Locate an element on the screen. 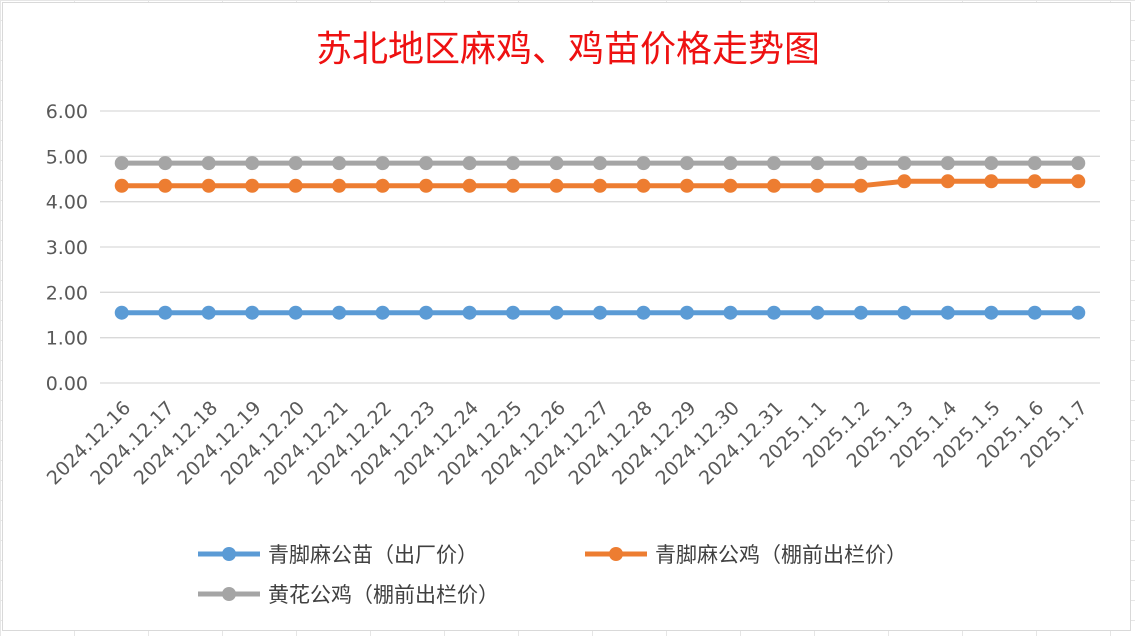 The width and height of the screenshot is (1135, 636). y-axis-ticks: 0.00 1.00 2.00 3.00 4.00 5.00 6.00 is located at coordinates (67, 248).